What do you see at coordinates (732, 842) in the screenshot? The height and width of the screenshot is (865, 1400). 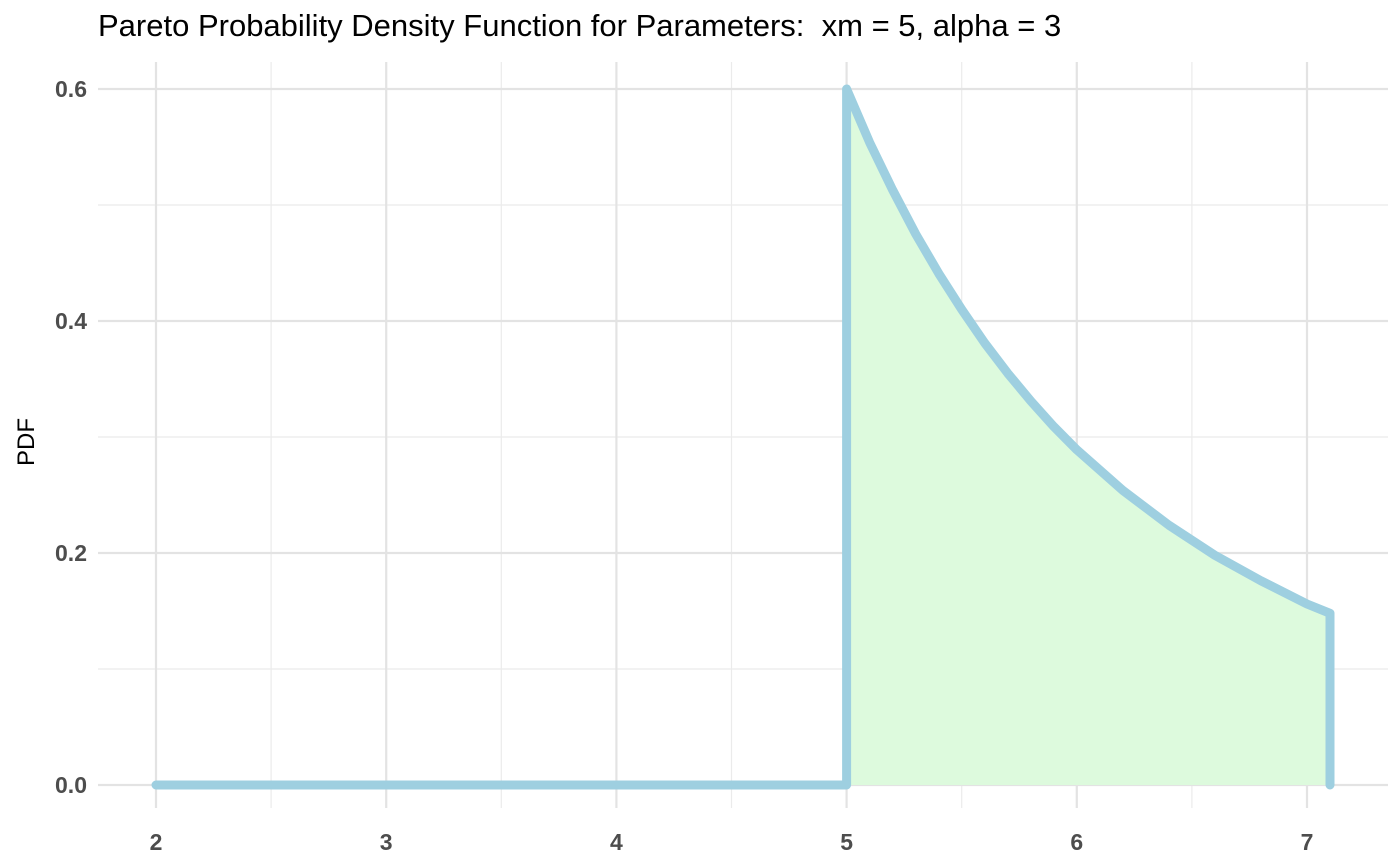 I see `x-axis-tick-labels: 2 3 4 5 6 7` at bounding box center [732, 842].